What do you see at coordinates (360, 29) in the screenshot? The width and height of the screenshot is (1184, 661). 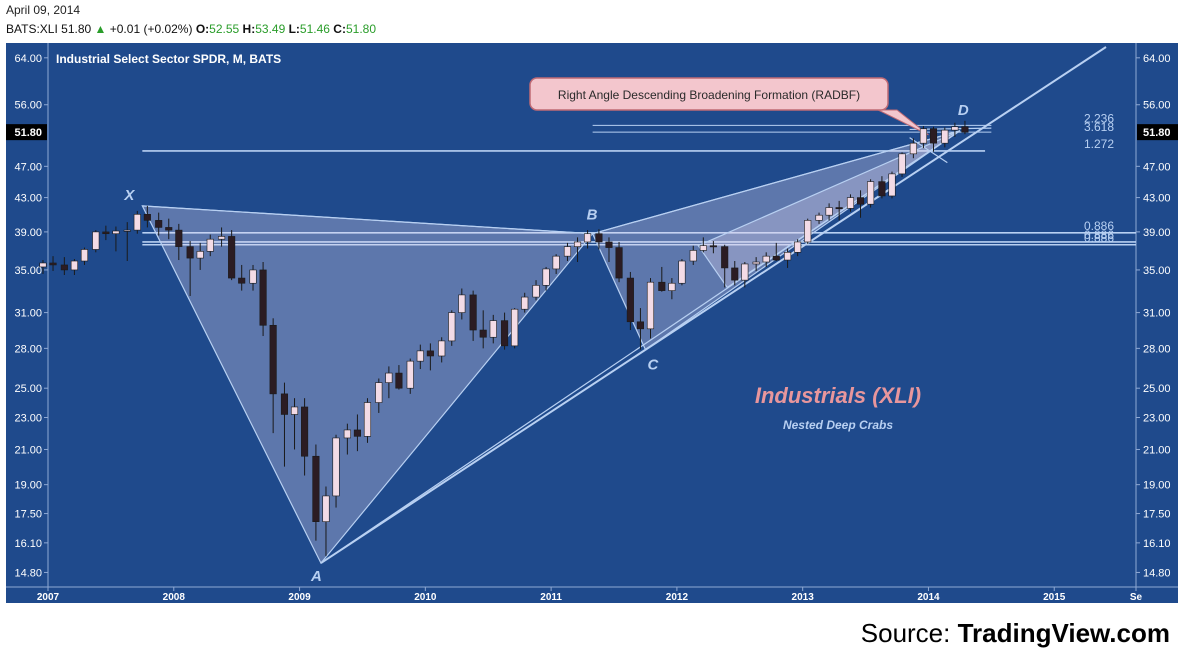 I see `close-value: 51.80` at bounding box center [360, 29].